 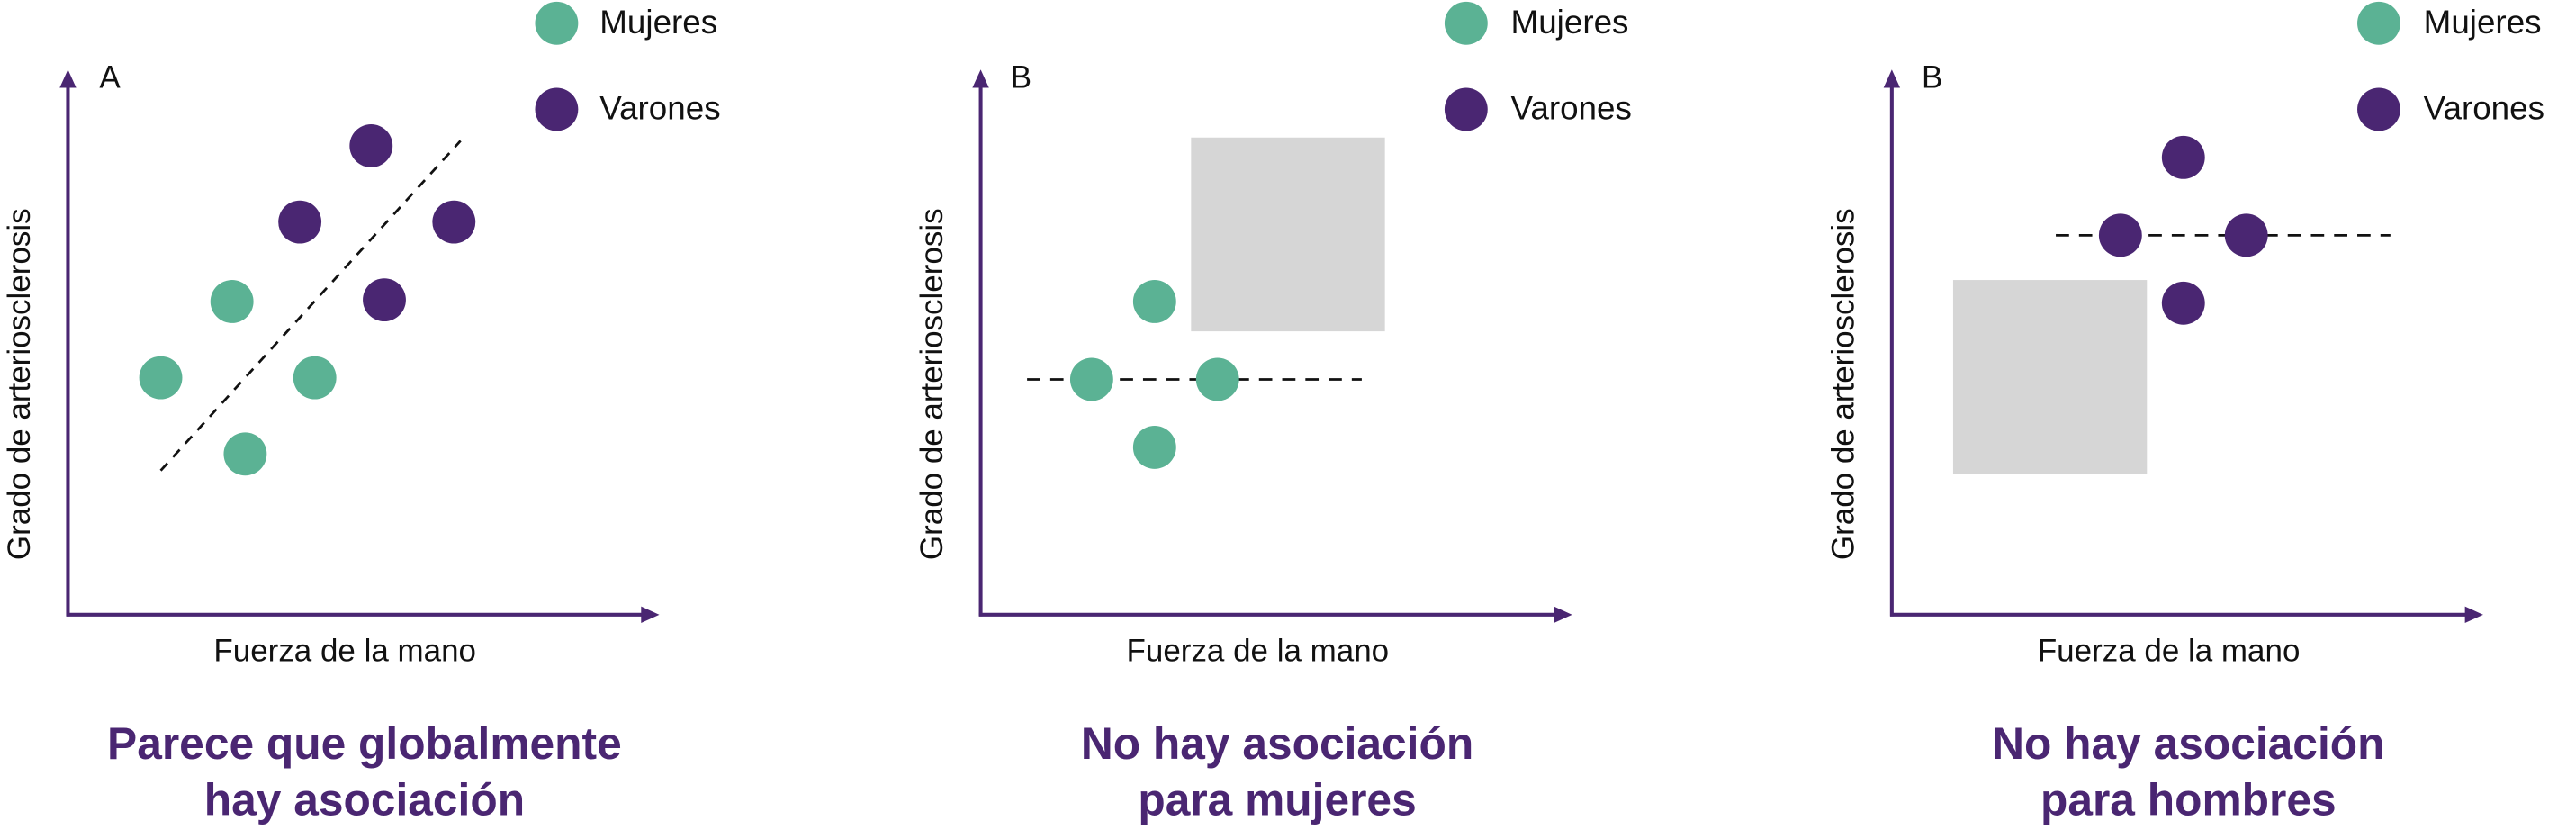 What do you see at coordinates (364, 744) in the screenshot?
I see `caption-line-1: Parece que globalmente` at bounding box center [364, 744].